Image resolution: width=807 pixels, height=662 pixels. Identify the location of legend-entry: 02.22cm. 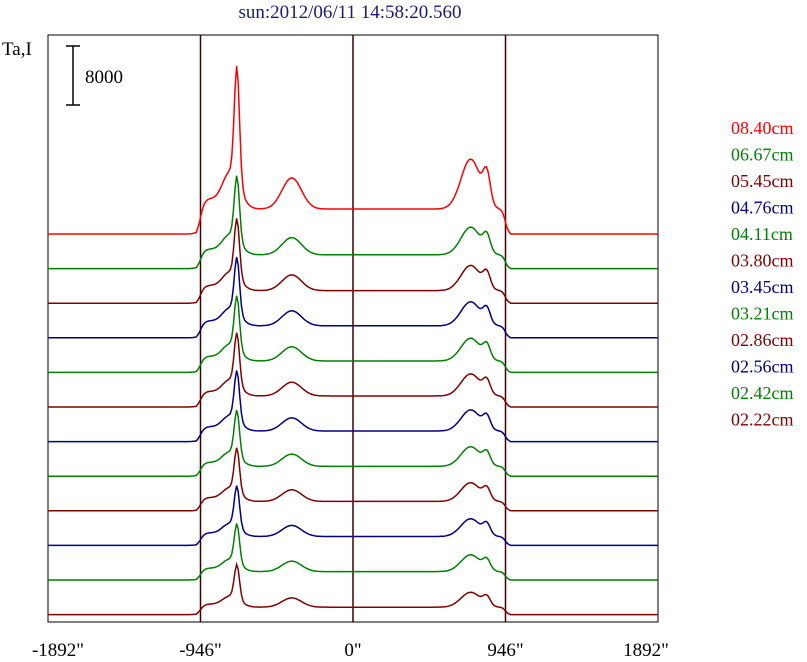
(762, 420).